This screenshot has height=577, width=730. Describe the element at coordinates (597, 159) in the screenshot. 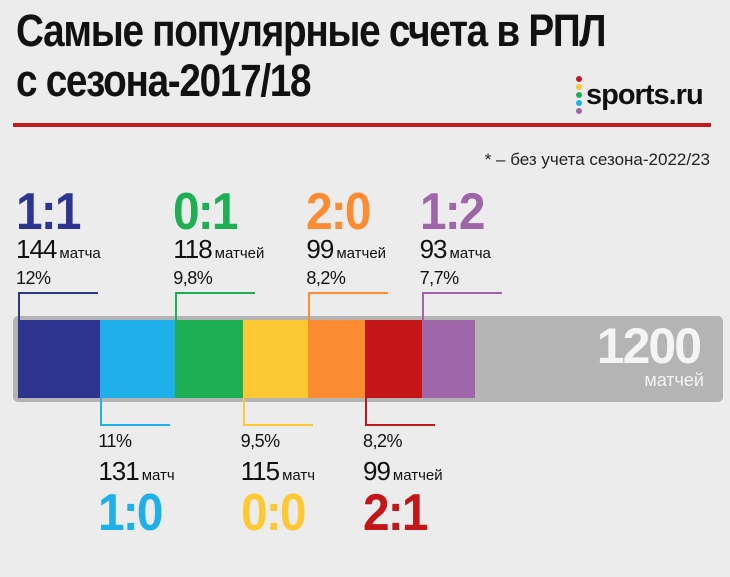

I see `footnote: * – без учета сезона-2022/23` at that location.